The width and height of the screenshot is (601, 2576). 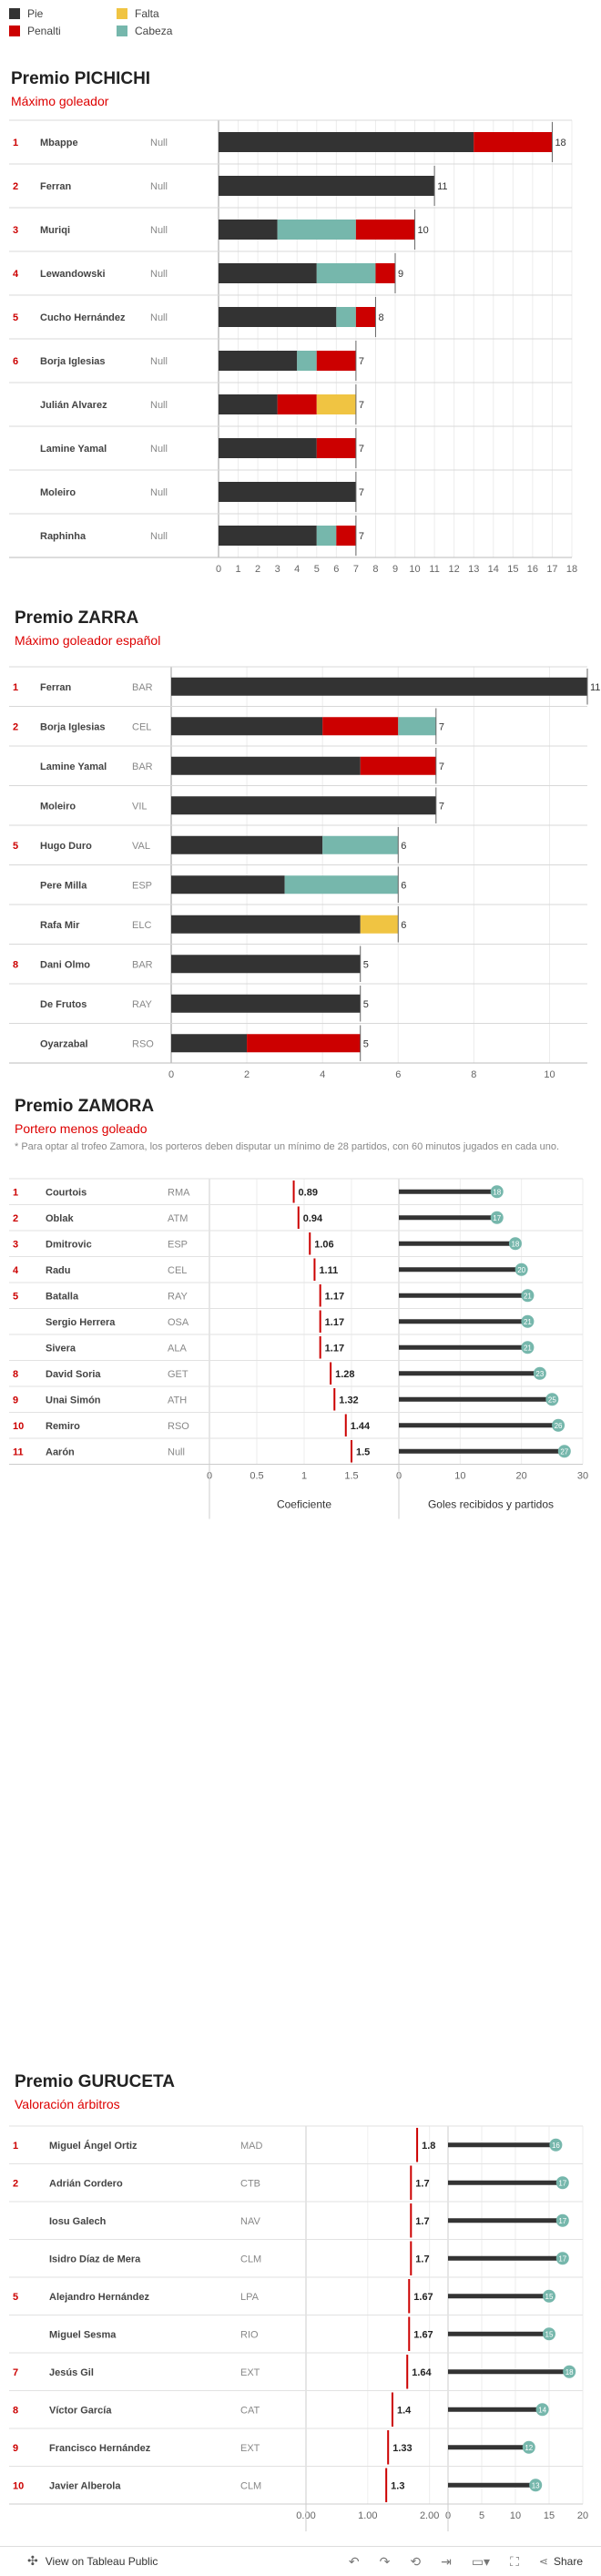 I want to click on redo-icon: ↷, so click(x=385, y=2561).